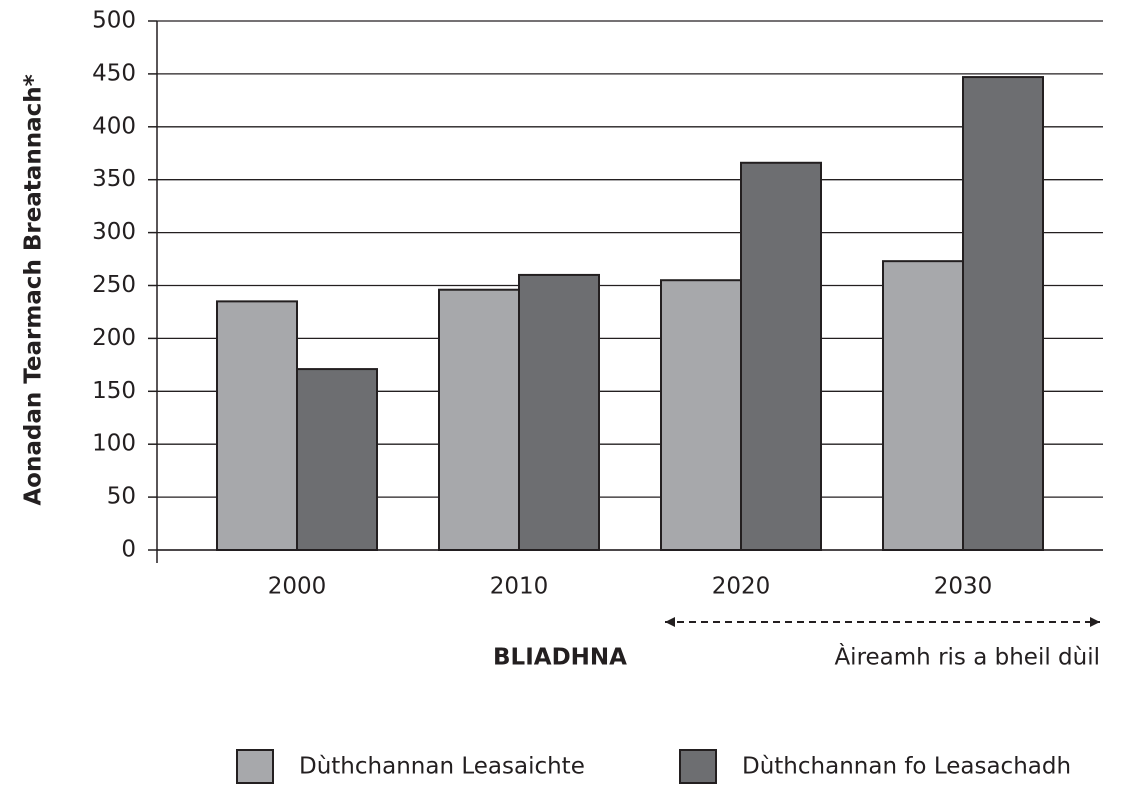  I want to click on y-tick-label: 0, so click(128, 550).